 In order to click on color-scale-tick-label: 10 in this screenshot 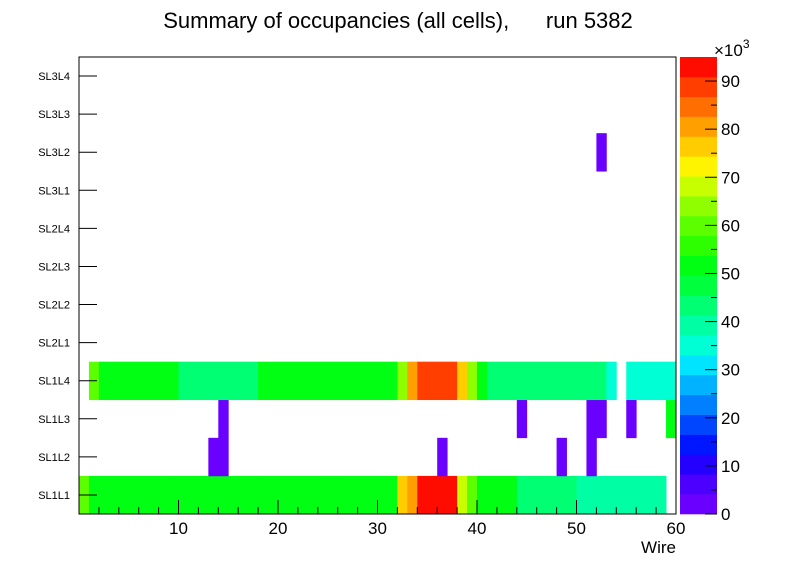, I will do `click(730, 466)`.